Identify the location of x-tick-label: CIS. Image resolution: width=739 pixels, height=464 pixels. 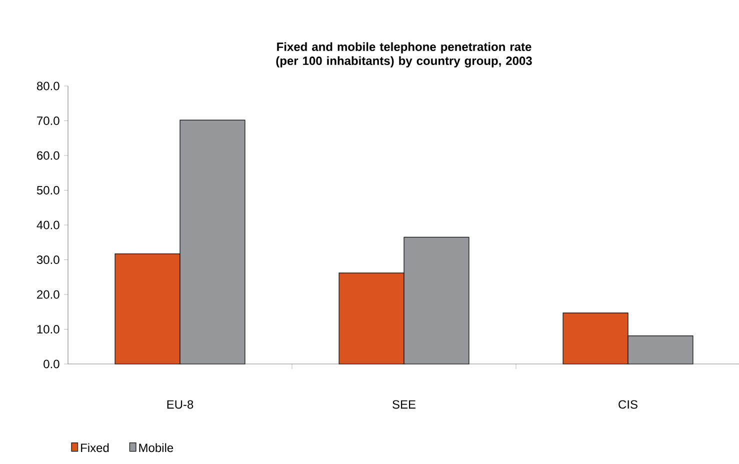
(628, 404).